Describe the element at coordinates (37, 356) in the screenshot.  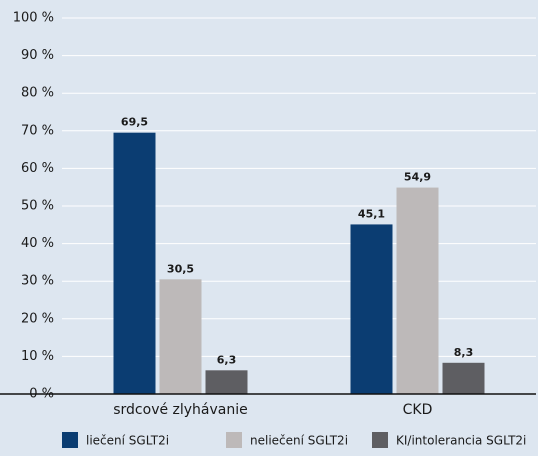
I see `y-tick-label: 10 %` at that location.